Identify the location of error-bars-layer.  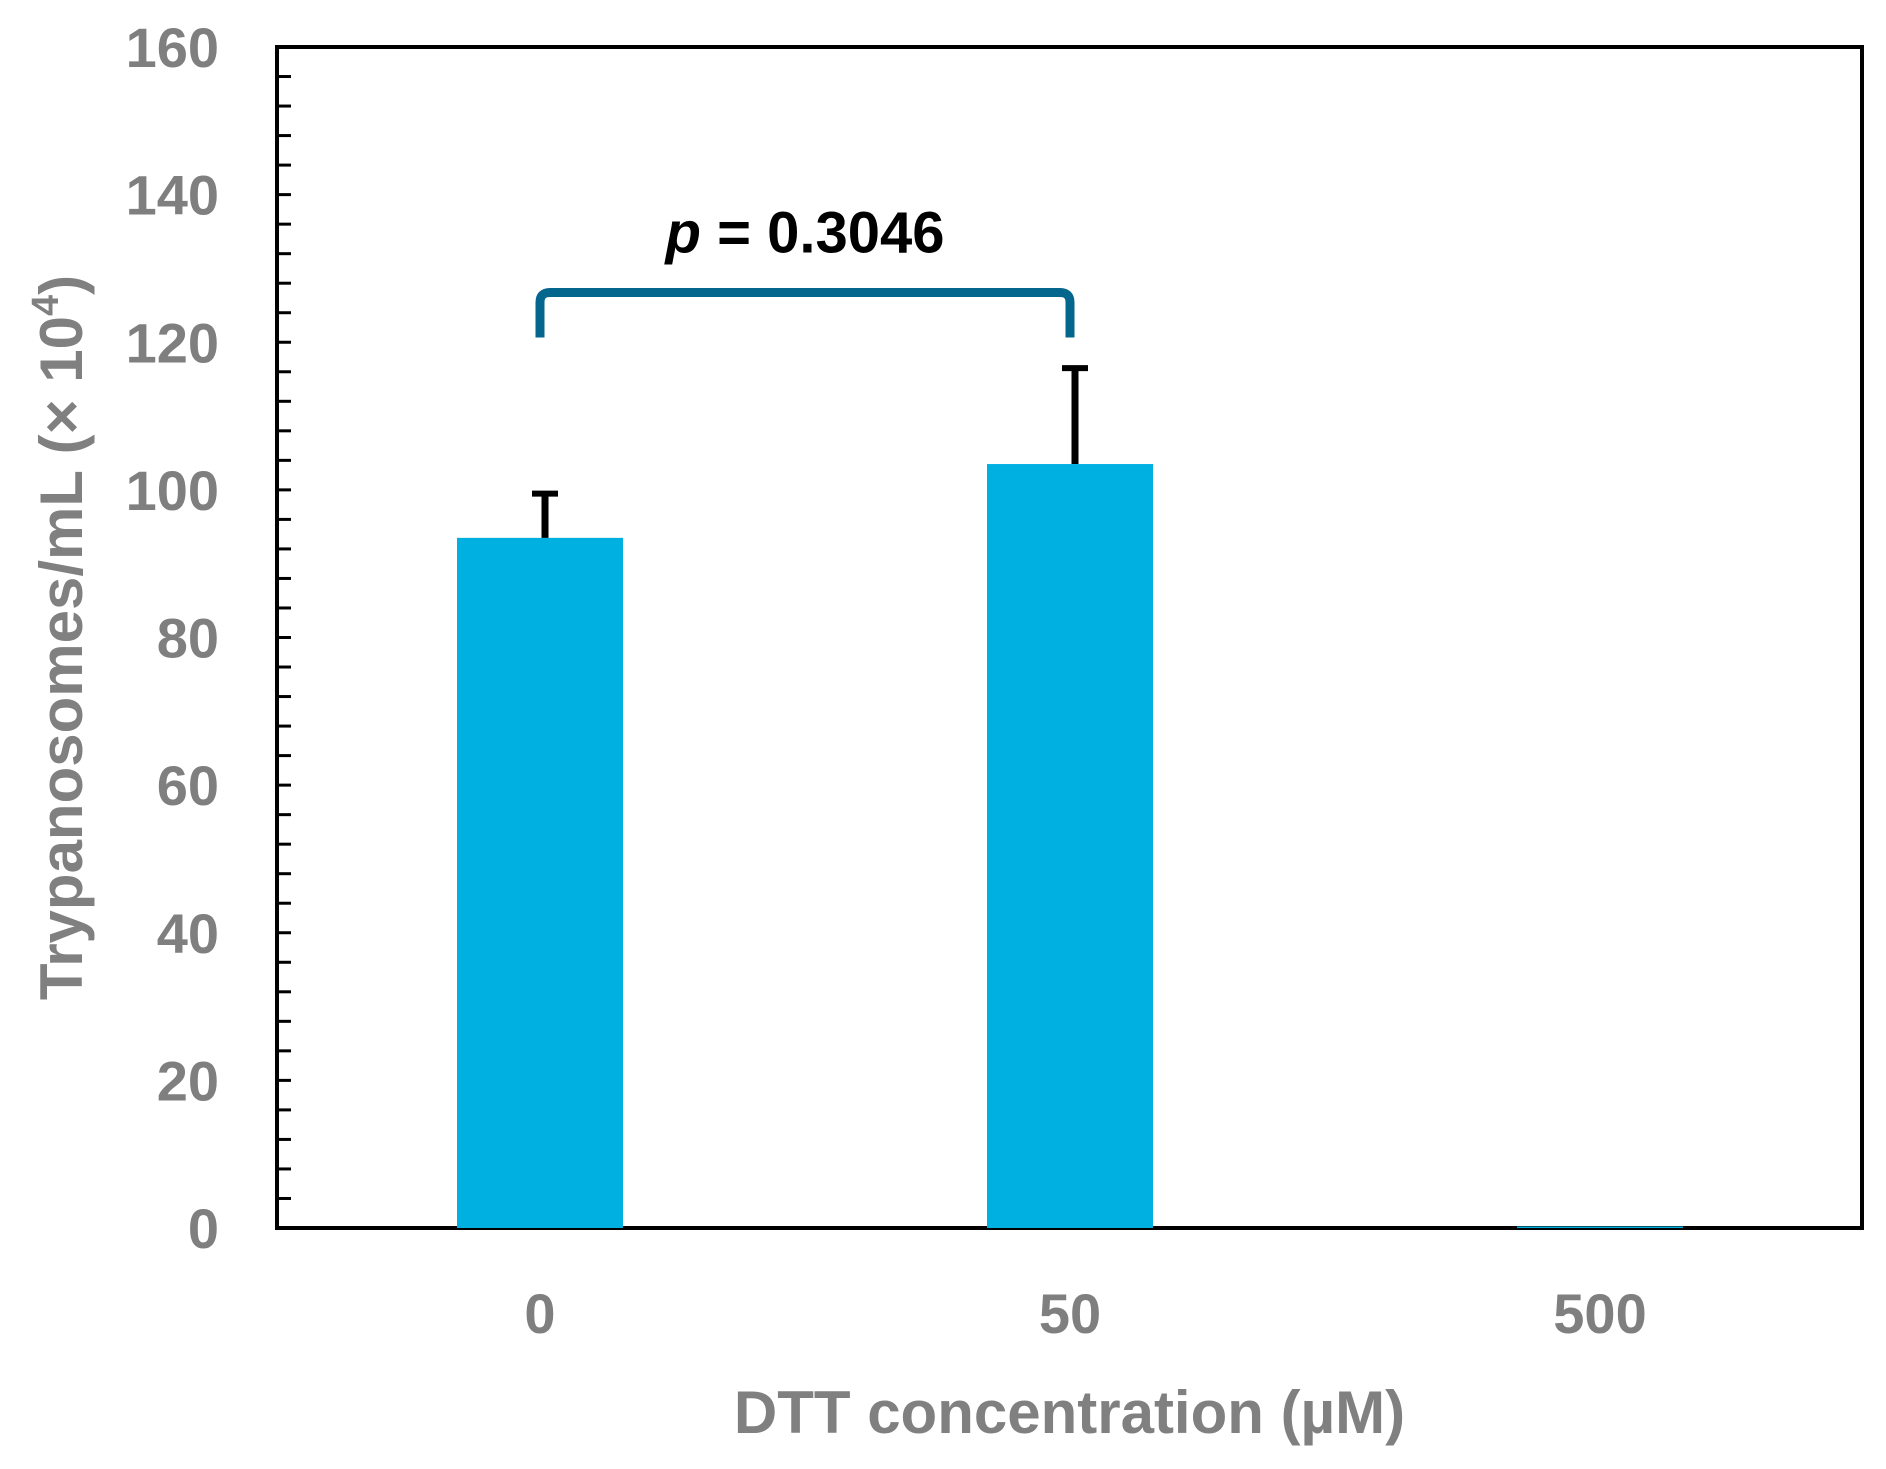
(810, 451).